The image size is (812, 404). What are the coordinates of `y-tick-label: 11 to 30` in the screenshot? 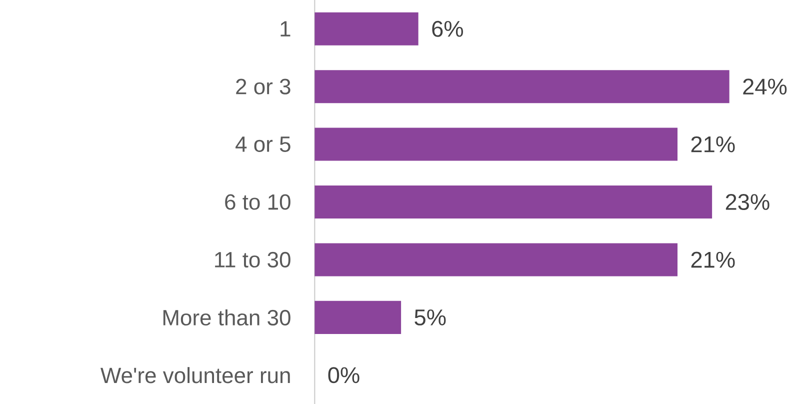 It's located at (252, 260).